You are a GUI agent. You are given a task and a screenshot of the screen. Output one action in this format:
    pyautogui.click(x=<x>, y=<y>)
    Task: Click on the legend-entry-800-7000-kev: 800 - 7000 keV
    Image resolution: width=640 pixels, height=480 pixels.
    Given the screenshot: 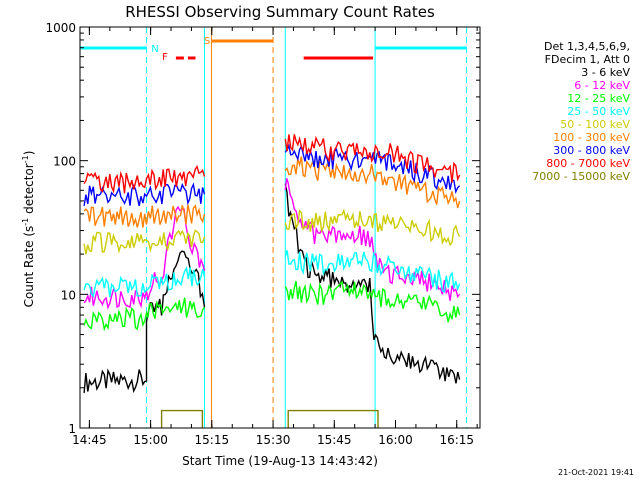 What is the action you would take?
    pyautogui.click(x=588, y=163)
    